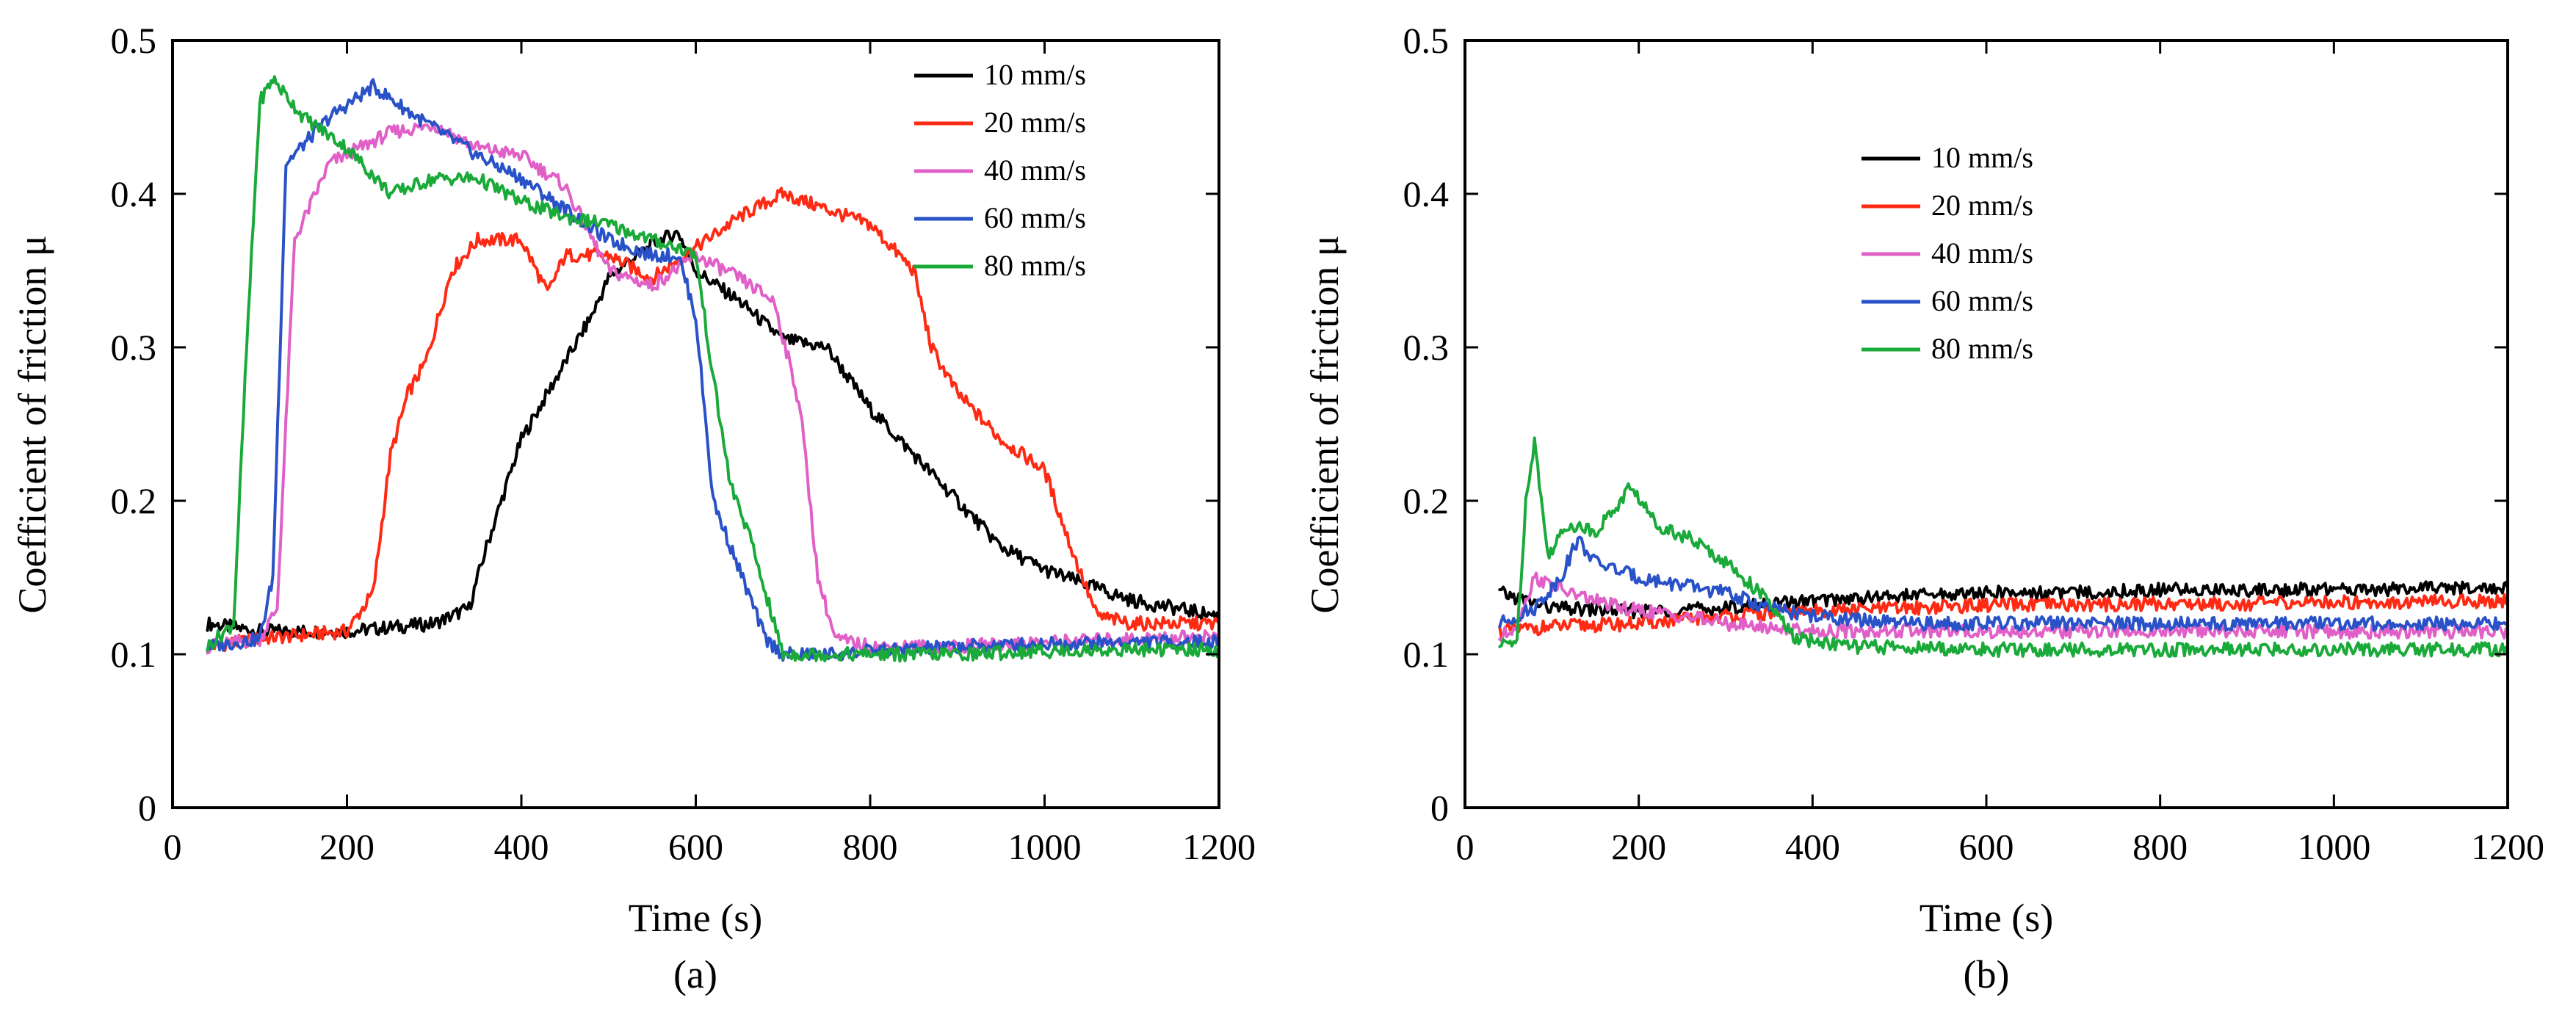 The image size is (2576, 1028). Describe the element at coordinates (134, 194) in the screenshot. I see `chart-a-y-tick-label-0-4: 0.4` at that location.